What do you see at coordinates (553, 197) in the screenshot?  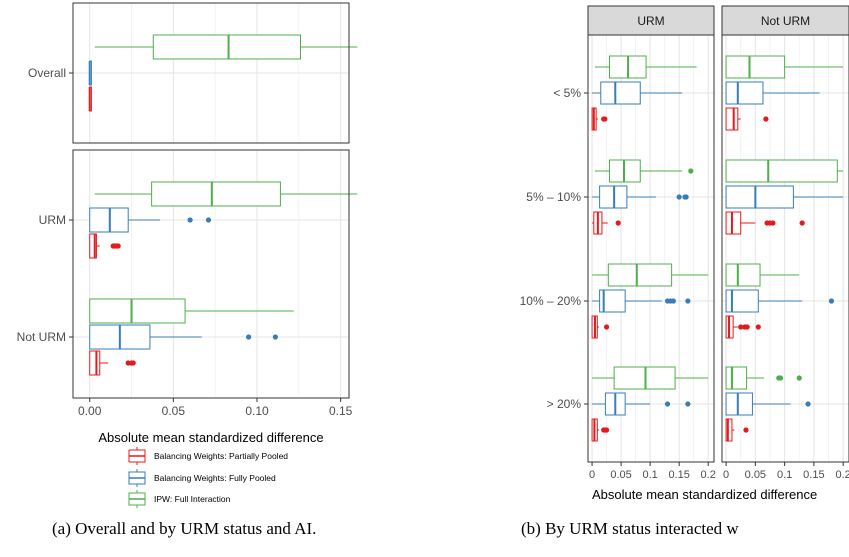 I see `y-tick-label: 5% – 10%` at bounding box center [553, 197].